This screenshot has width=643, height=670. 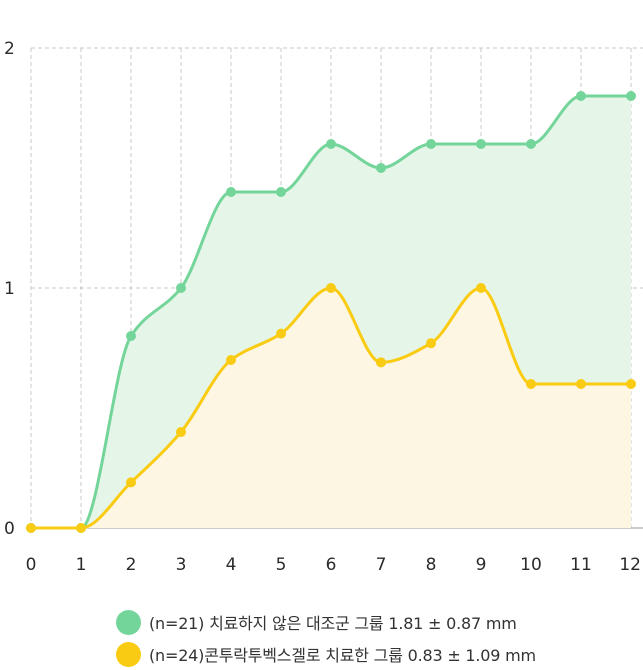 What do you see at coordinates (9, 529) in the screenshot?
I see `y-tick-label-0: 0` at bounding box center [9, 529].